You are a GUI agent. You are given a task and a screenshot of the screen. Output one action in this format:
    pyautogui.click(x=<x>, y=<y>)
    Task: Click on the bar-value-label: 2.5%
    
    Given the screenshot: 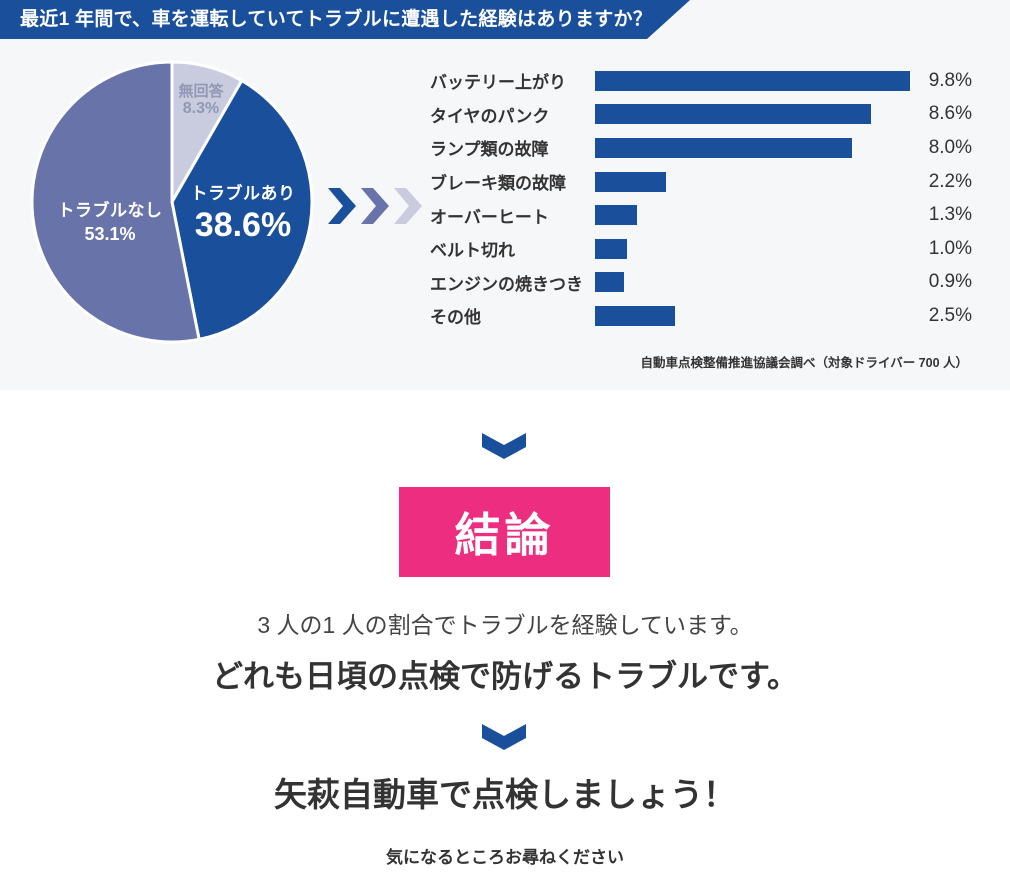 What is the action you would take?
    pyautogui.click(x=950, y=315)
    